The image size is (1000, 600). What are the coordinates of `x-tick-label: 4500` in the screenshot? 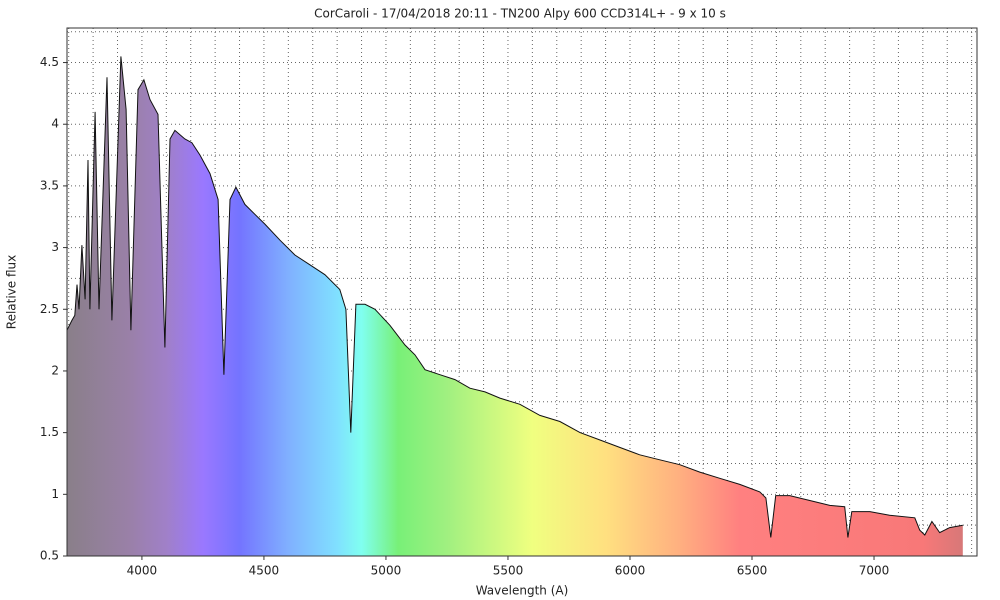 It's located at (264, 571).